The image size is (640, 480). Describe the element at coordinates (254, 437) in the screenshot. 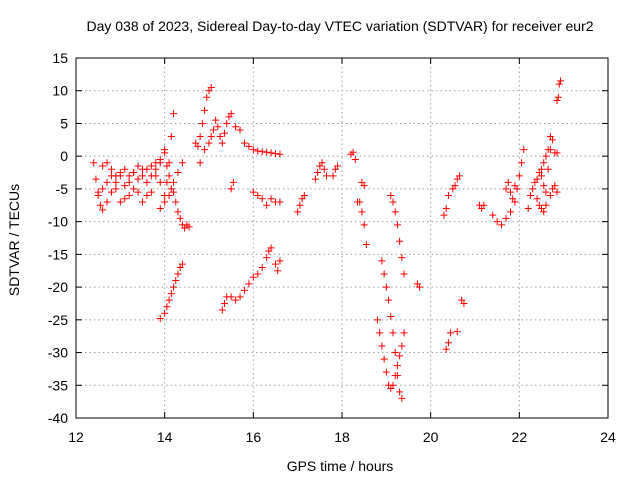

I see `x-tick-label: 16` at that location.